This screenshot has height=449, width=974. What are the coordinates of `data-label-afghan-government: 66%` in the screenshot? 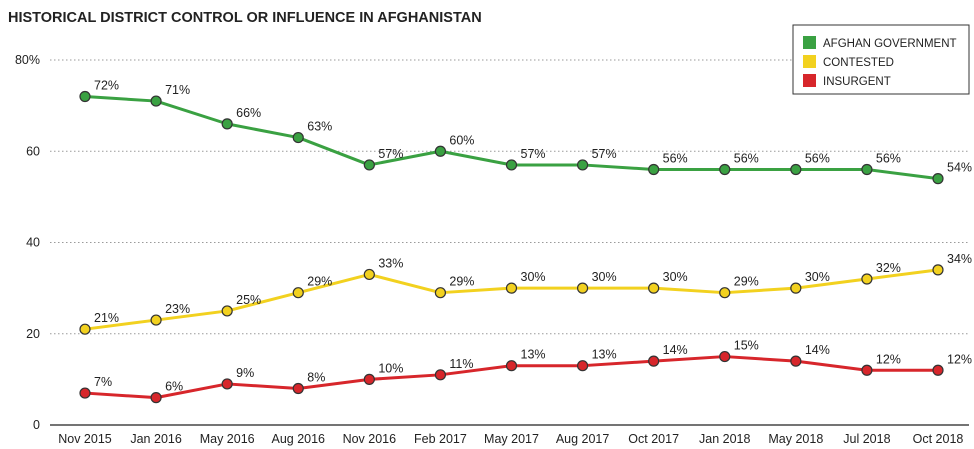 It's located at (248, 113).